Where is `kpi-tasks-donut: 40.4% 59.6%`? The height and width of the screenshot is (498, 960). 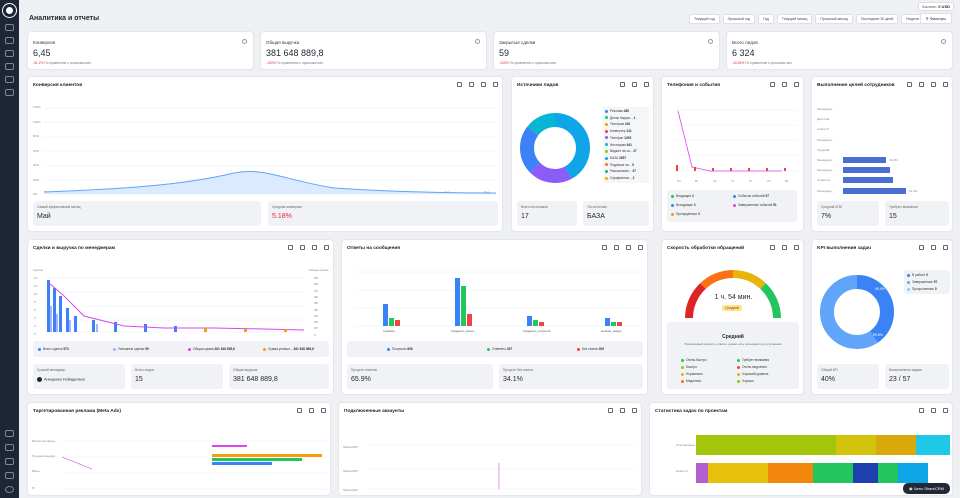
kpi-tasks-donut: 40.4% 59.6% is located at coordinates (857, 312).